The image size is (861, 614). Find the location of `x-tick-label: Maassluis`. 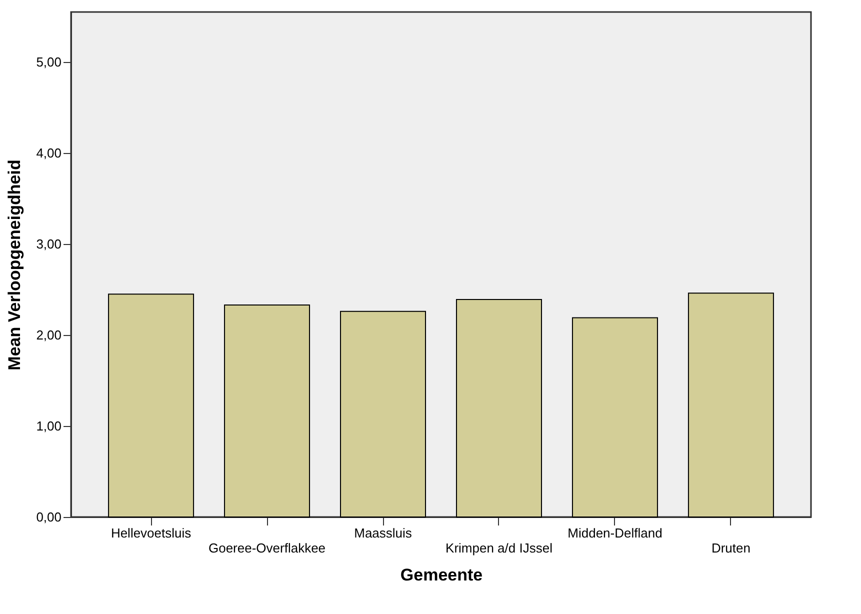

x-tick-label: Maassluis is located at coordinates (383, 533).